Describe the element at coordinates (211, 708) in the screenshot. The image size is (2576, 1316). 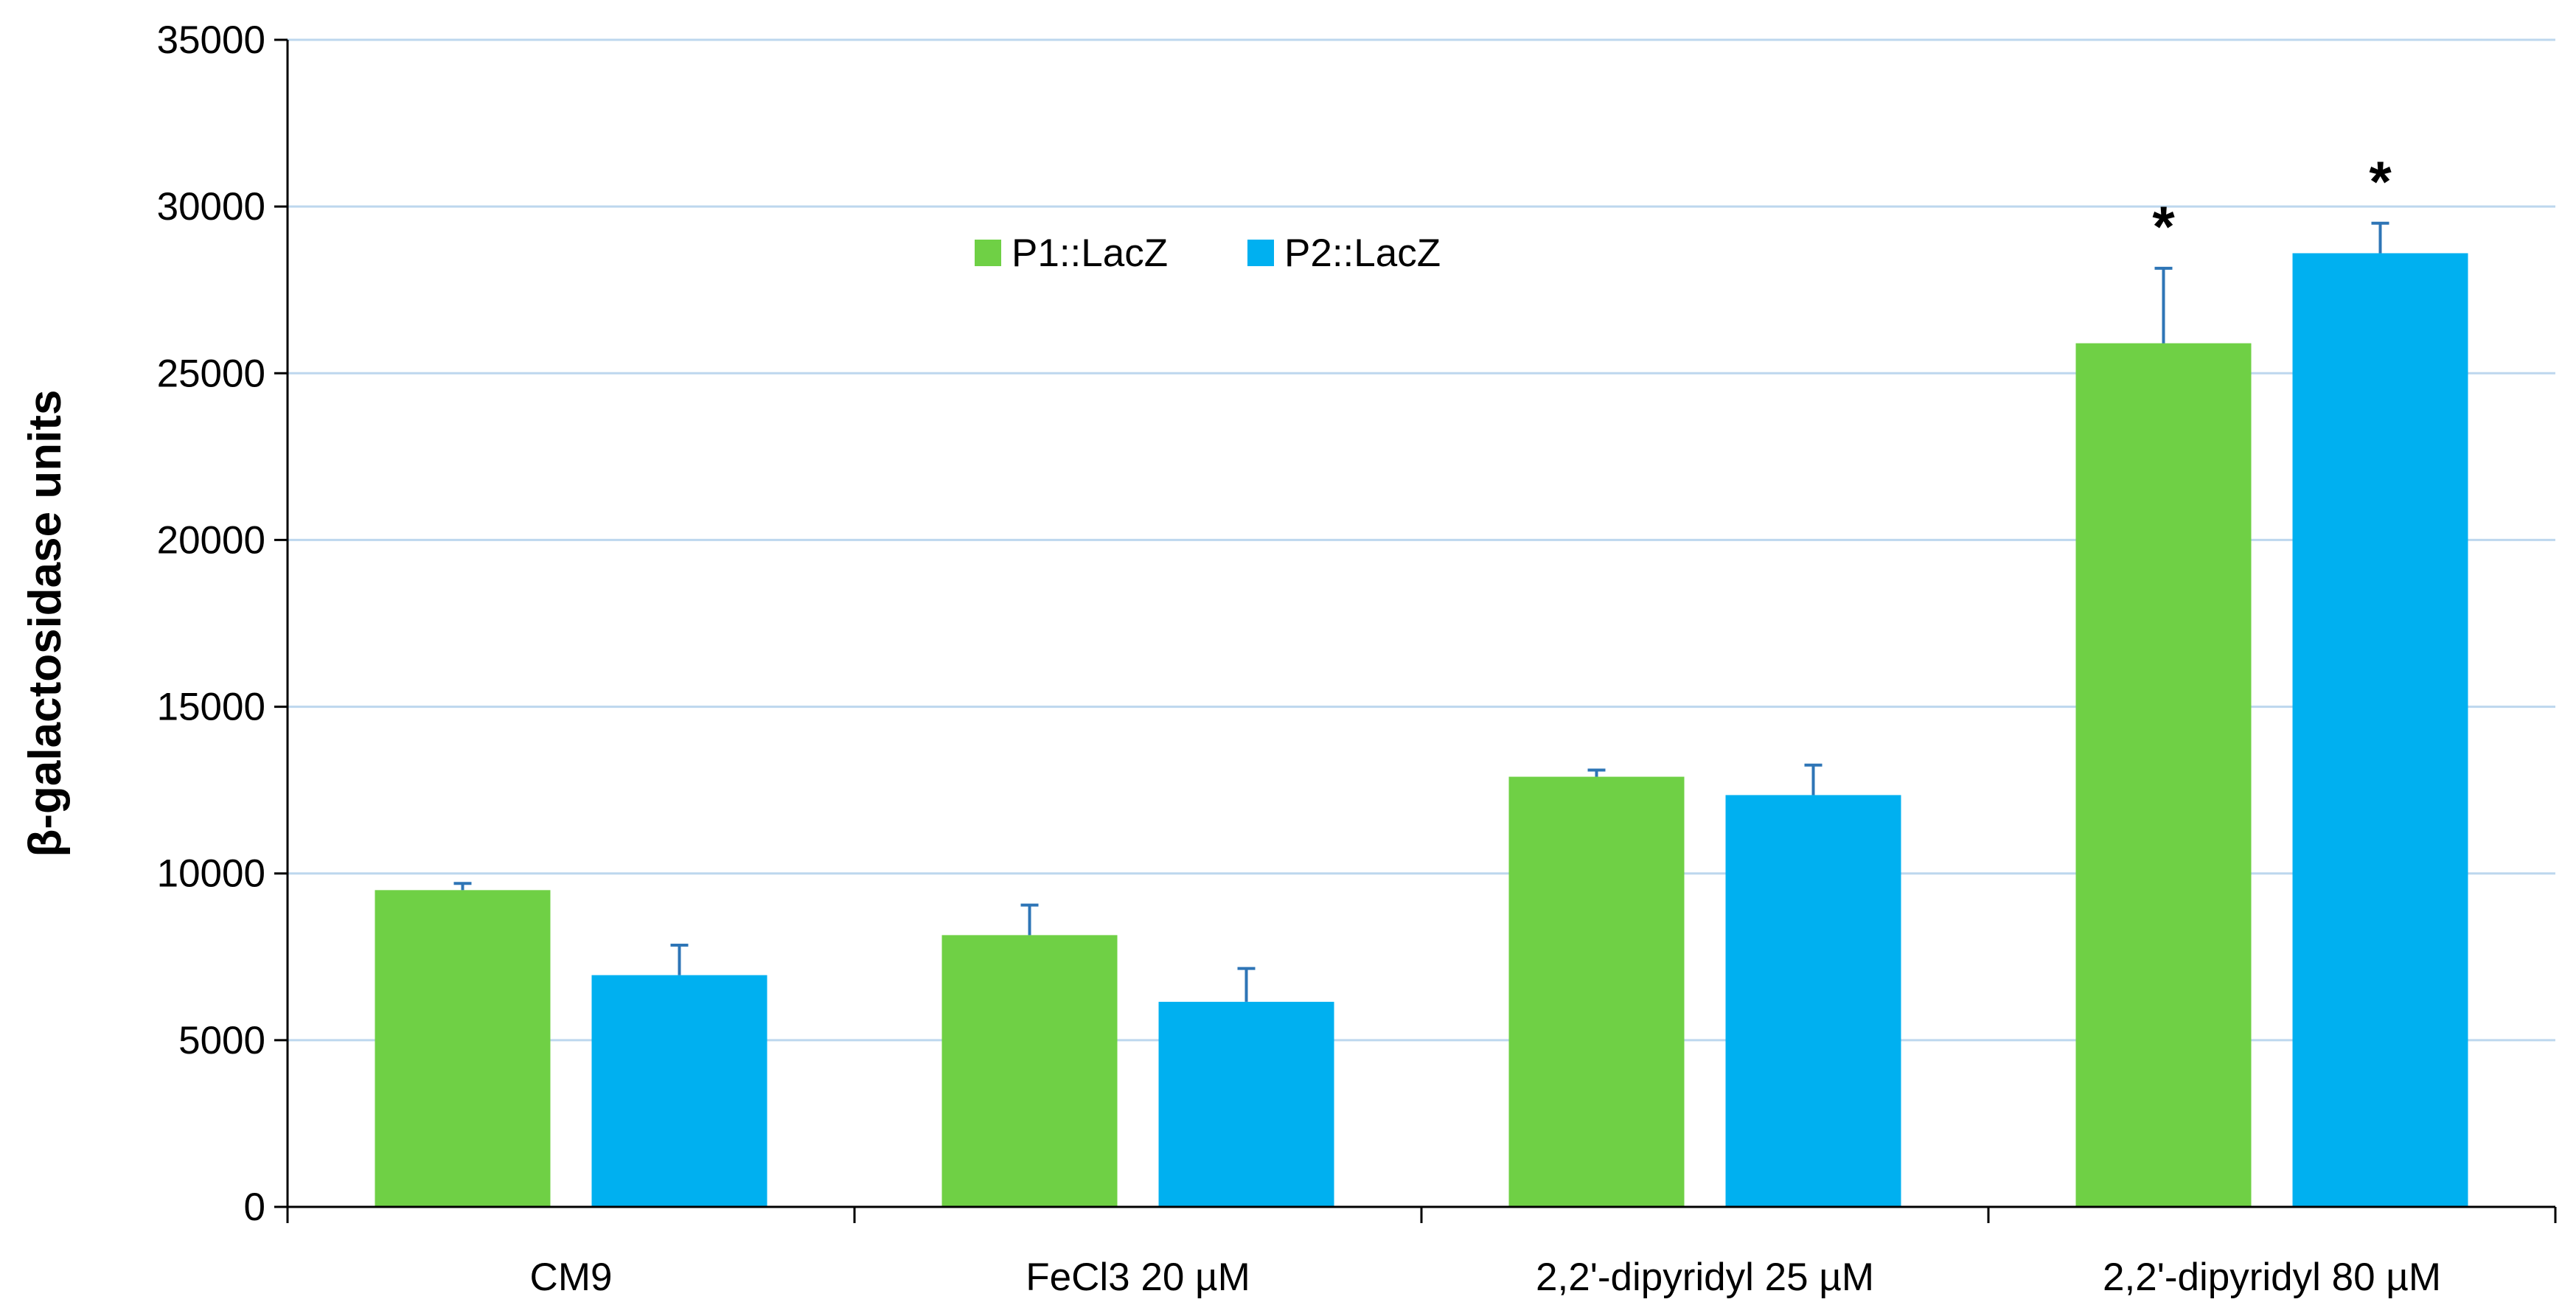
I see `y-tick-label: 15000` at that location.